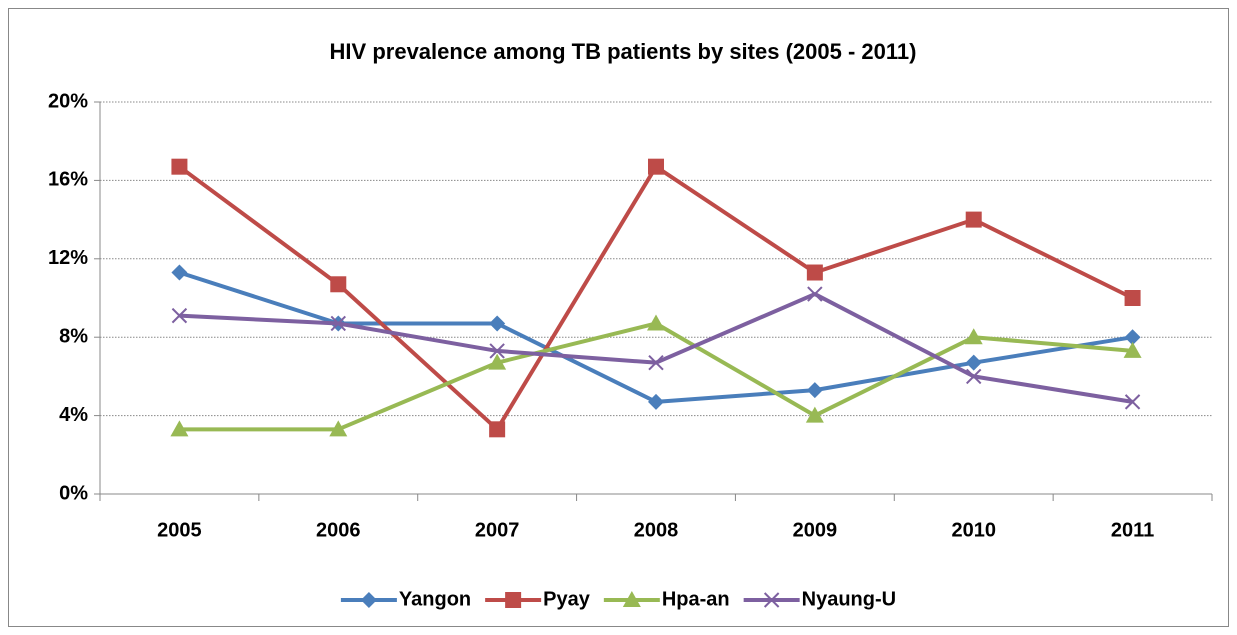  I want to click on y-tick-label: 8%, so click(73, 336).